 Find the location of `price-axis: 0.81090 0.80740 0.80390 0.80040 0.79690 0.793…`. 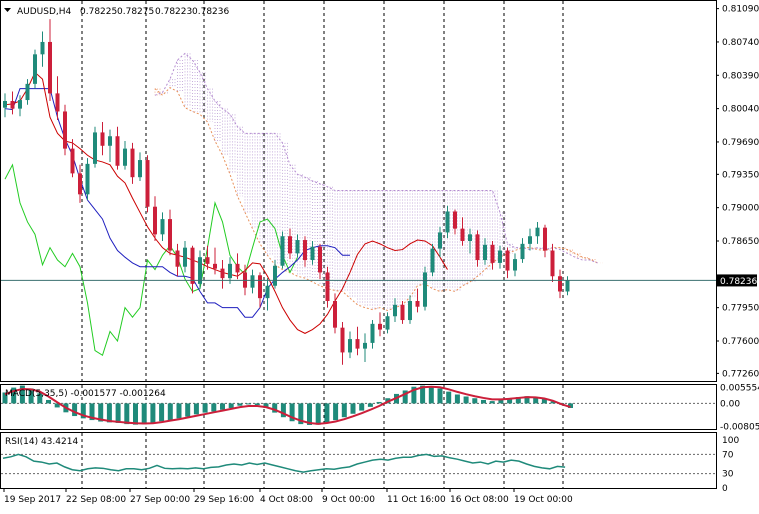

price-axis: 0.81090 0.80740 0.80390 0.80040 0.79690 0.793… is located at coordinates (737, 192).